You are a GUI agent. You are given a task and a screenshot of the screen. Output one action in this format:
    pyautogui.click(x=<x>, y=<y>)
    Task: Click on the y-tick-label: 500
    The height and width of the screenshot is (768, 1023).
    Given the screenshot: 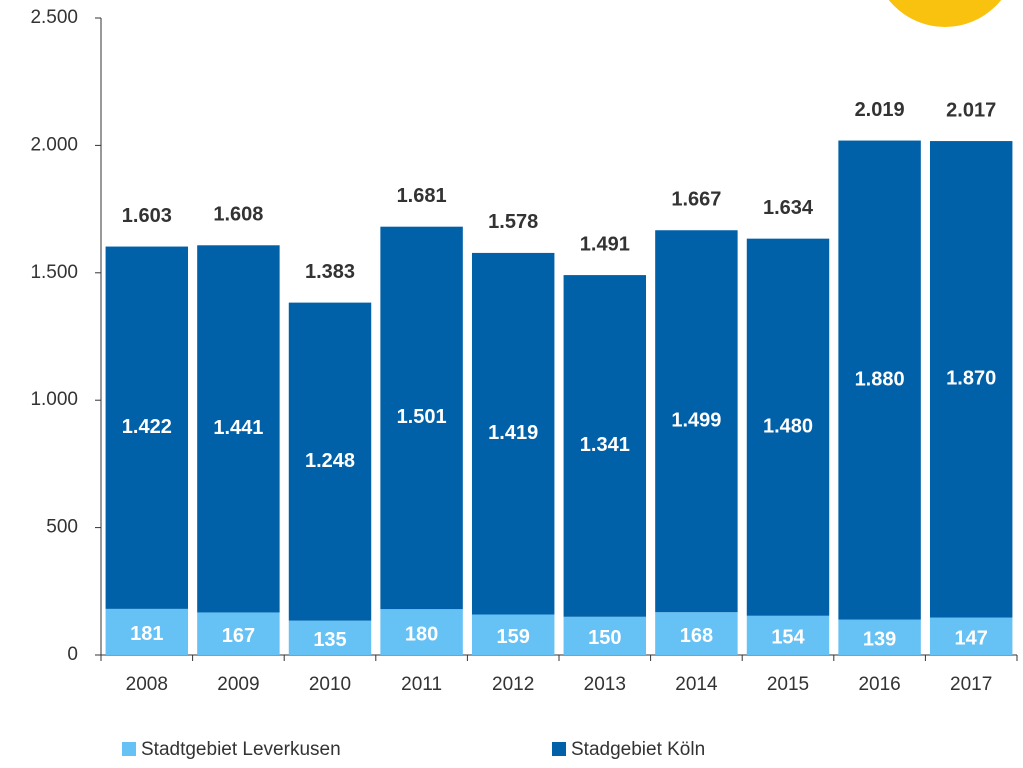 What is the action you would take?
    pyautogui.click(x=62, y=527)
    